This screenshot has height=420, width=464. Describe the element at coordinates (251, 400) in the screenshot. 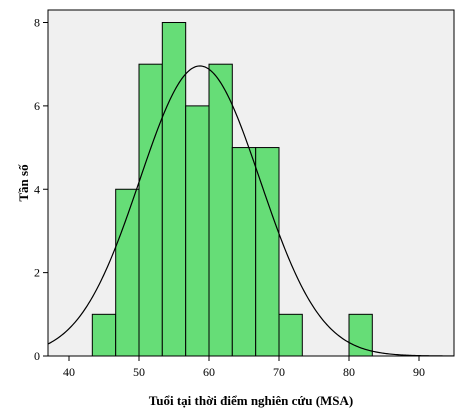

I see `x-axis-title: Tuổi tại thời điểm nghiên cứu (MSA)` at that location.